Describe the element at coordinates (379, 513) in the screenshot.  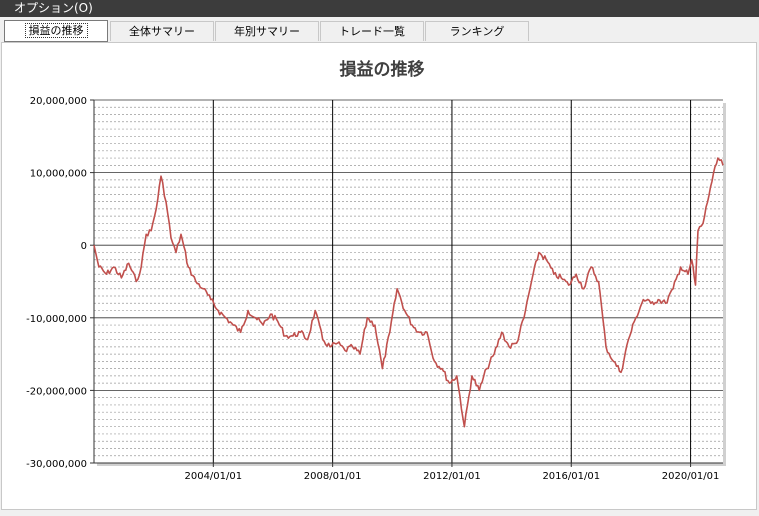
I see `status-strip` at that location.